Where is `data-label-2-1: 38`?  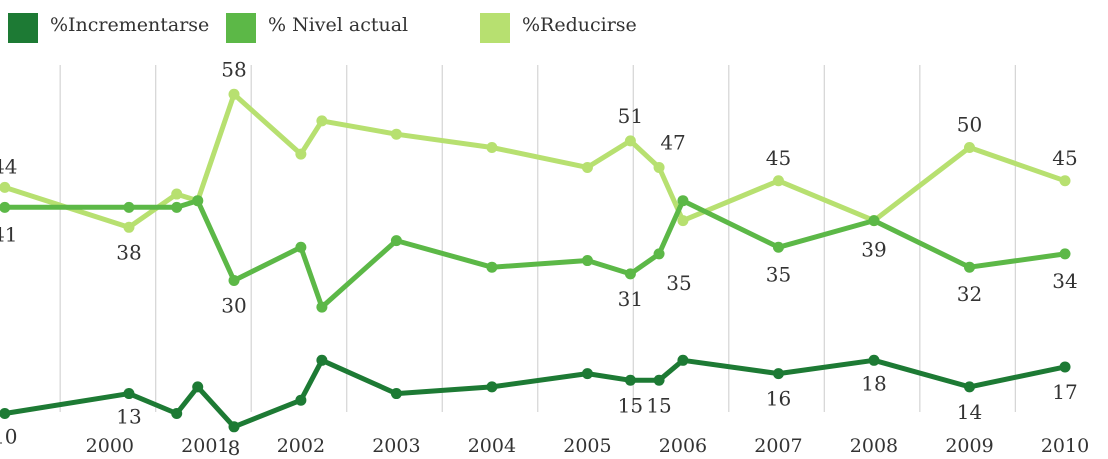 data-label-2-1: 38 is located at coordinates (128, 252).